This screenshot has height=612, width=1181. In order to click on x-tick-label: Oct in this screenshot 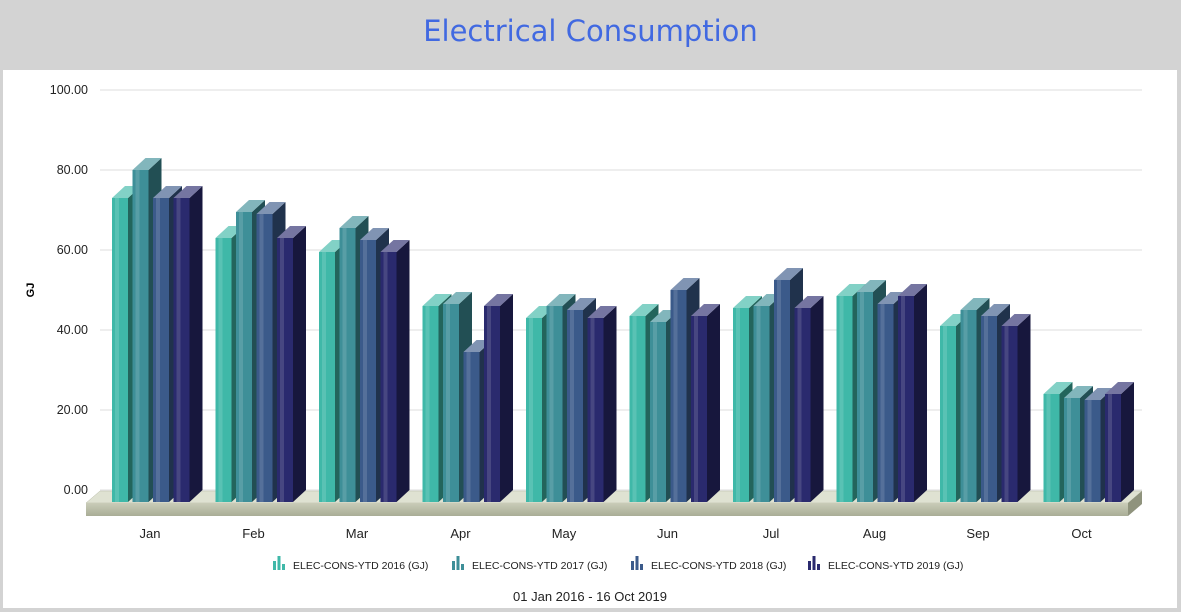, I will do `click(1081, 533)`.